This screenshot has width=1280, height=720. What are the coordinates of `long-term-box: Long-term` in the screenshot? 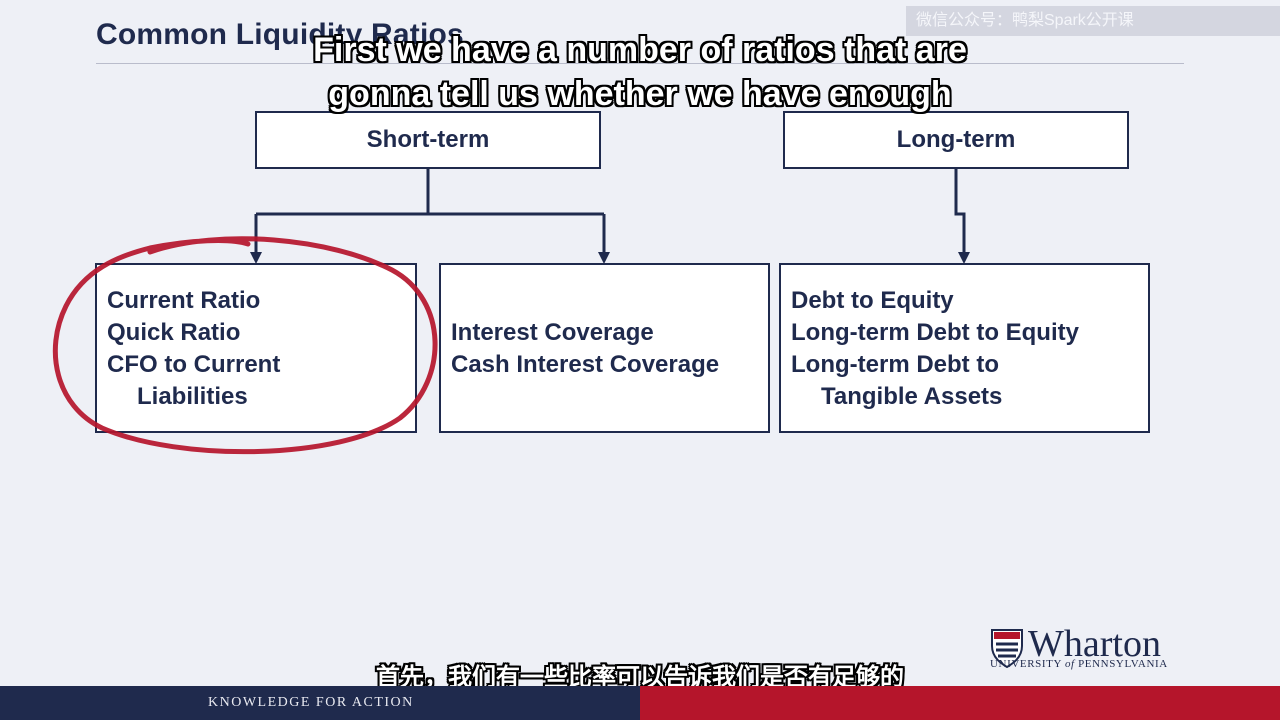 It's located at (956, 140).